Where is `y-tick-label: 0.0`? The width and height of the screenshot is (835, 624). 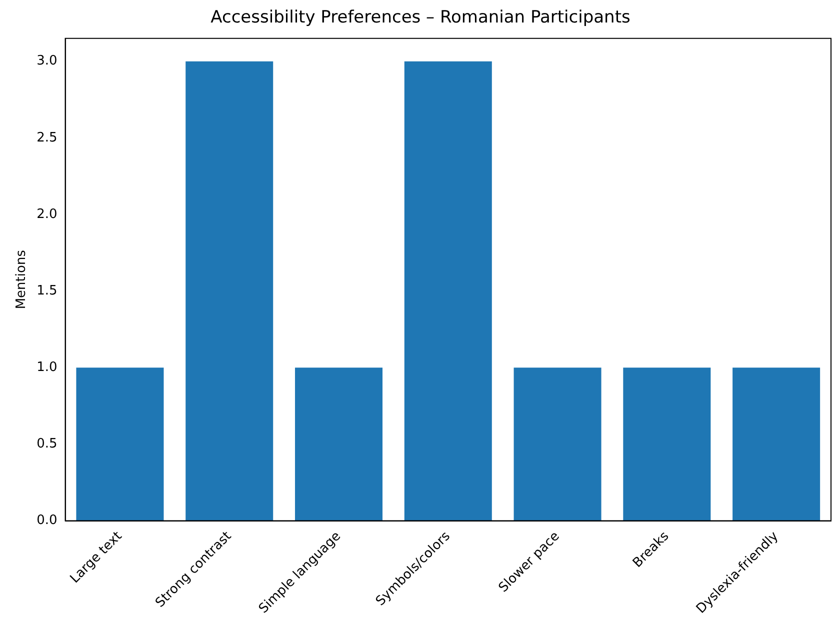 y-tick-label: 0.0 is located at coordinates (47, 520).